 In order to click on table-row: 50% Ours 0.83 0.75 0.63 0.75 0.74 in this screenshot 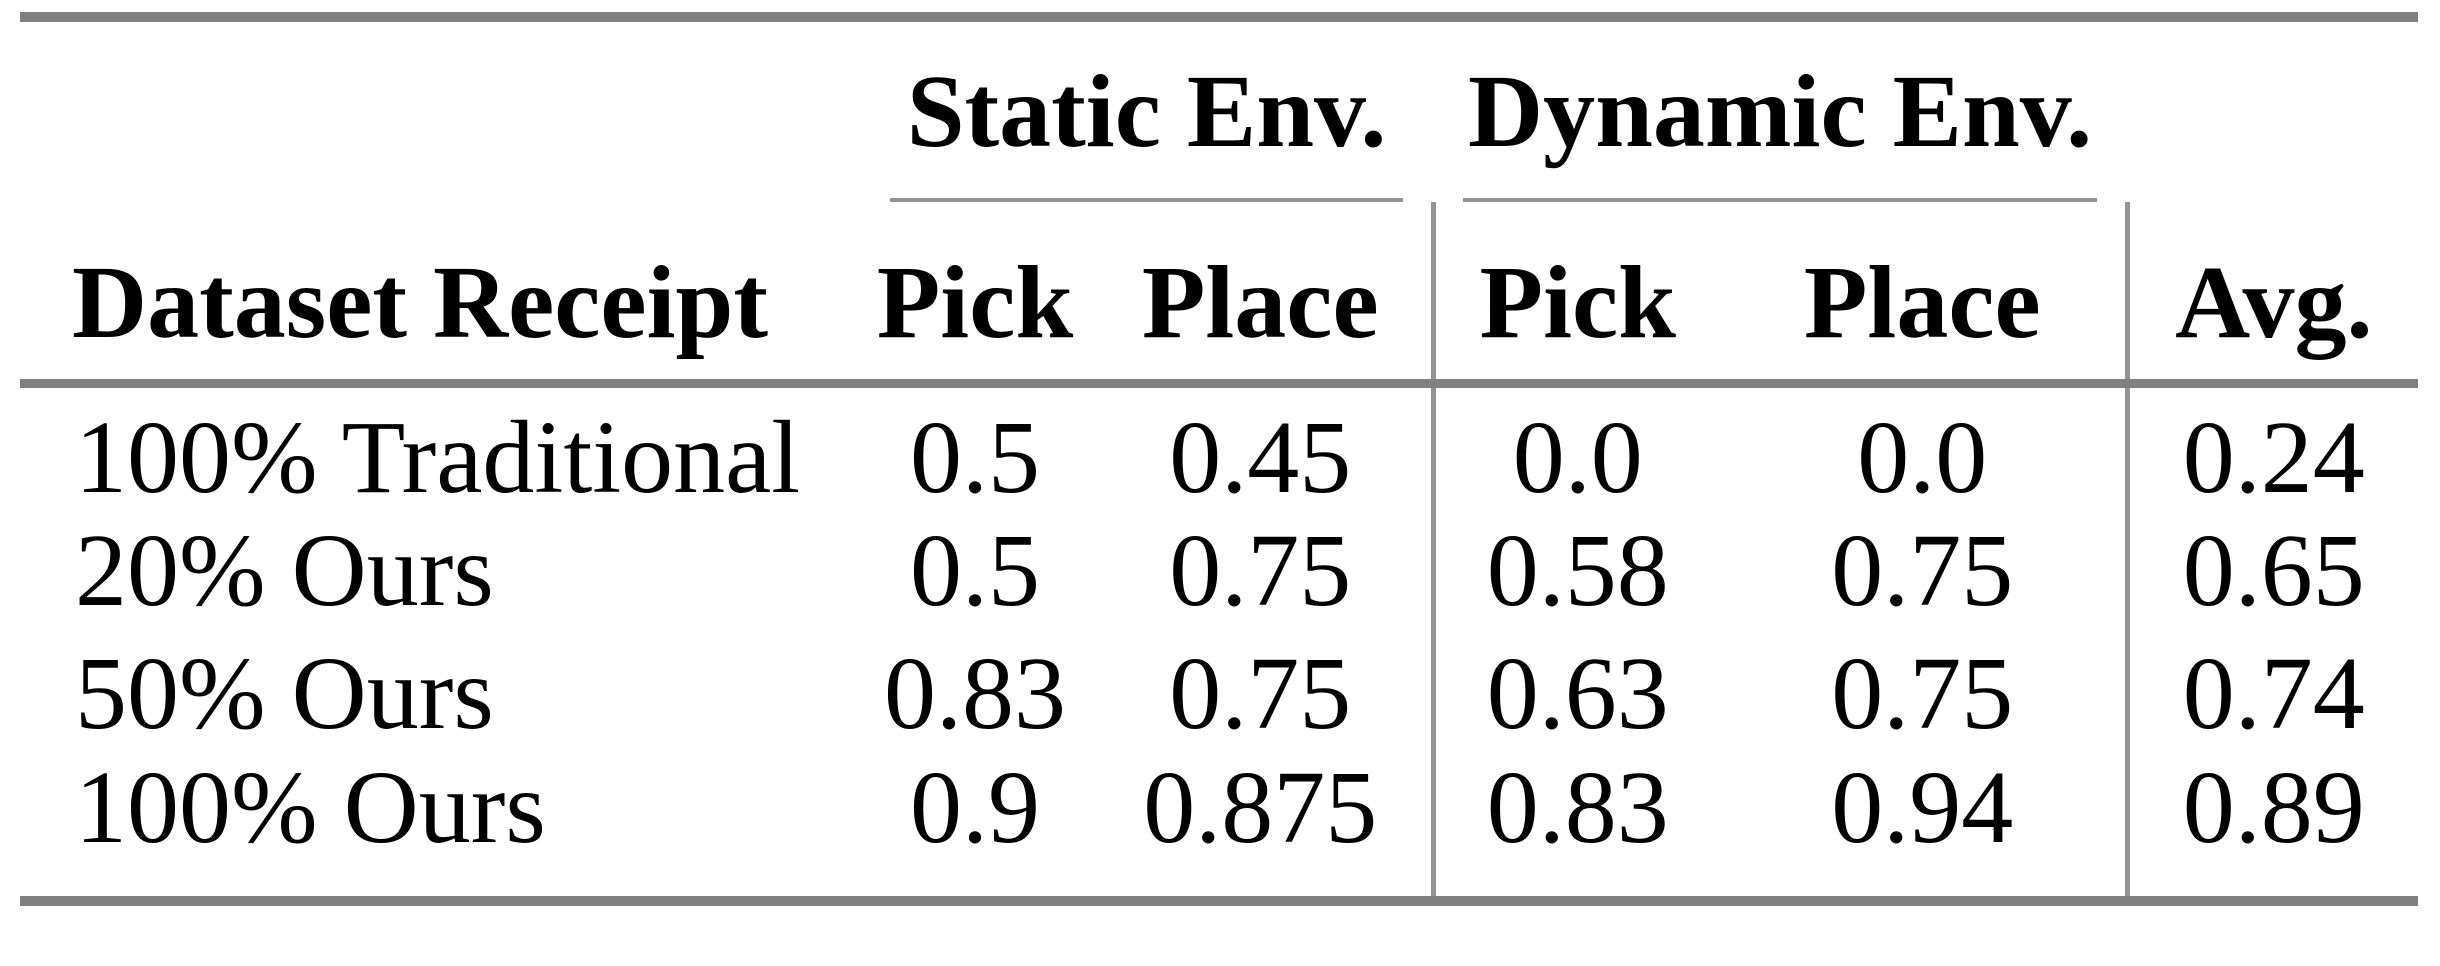, I will do `click(1219, 694)`.